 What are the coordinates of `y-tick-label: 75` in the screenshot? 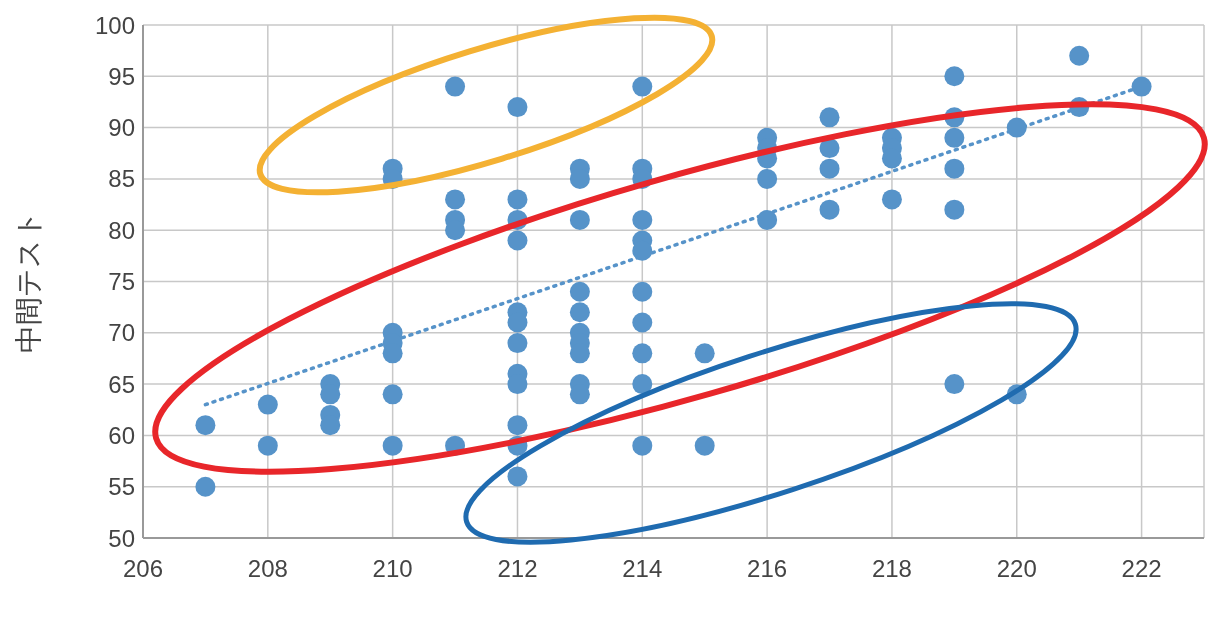 It's located at (121, 282).